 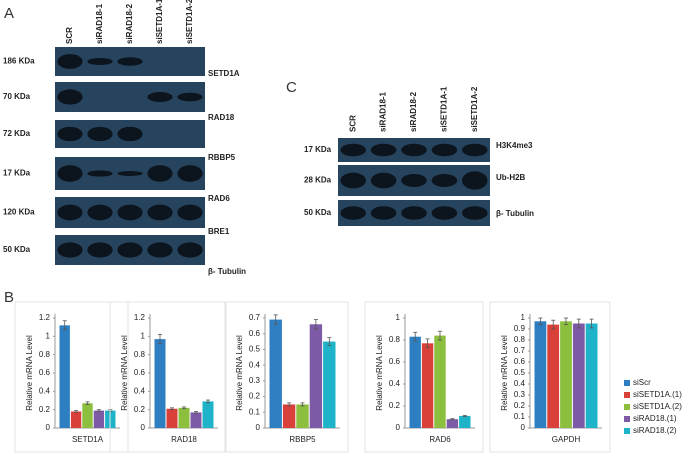 What do you see at coordinates (184, 439) in the screenshot?
I see `x-tick-label: RAD18` at bounding box center [184, 439].